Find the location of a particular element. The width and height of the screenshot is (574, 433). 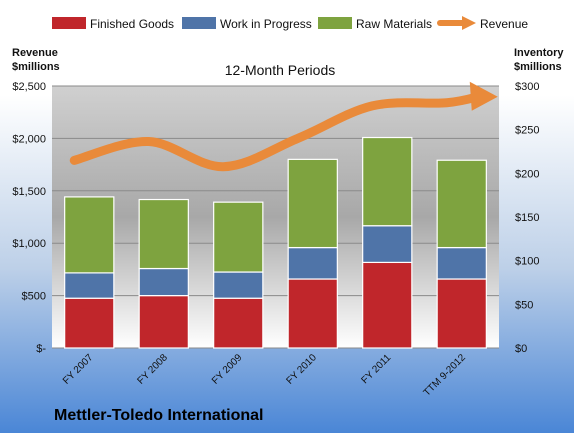

right-tick-label-0: $0 is located at coordinates (521, 349).